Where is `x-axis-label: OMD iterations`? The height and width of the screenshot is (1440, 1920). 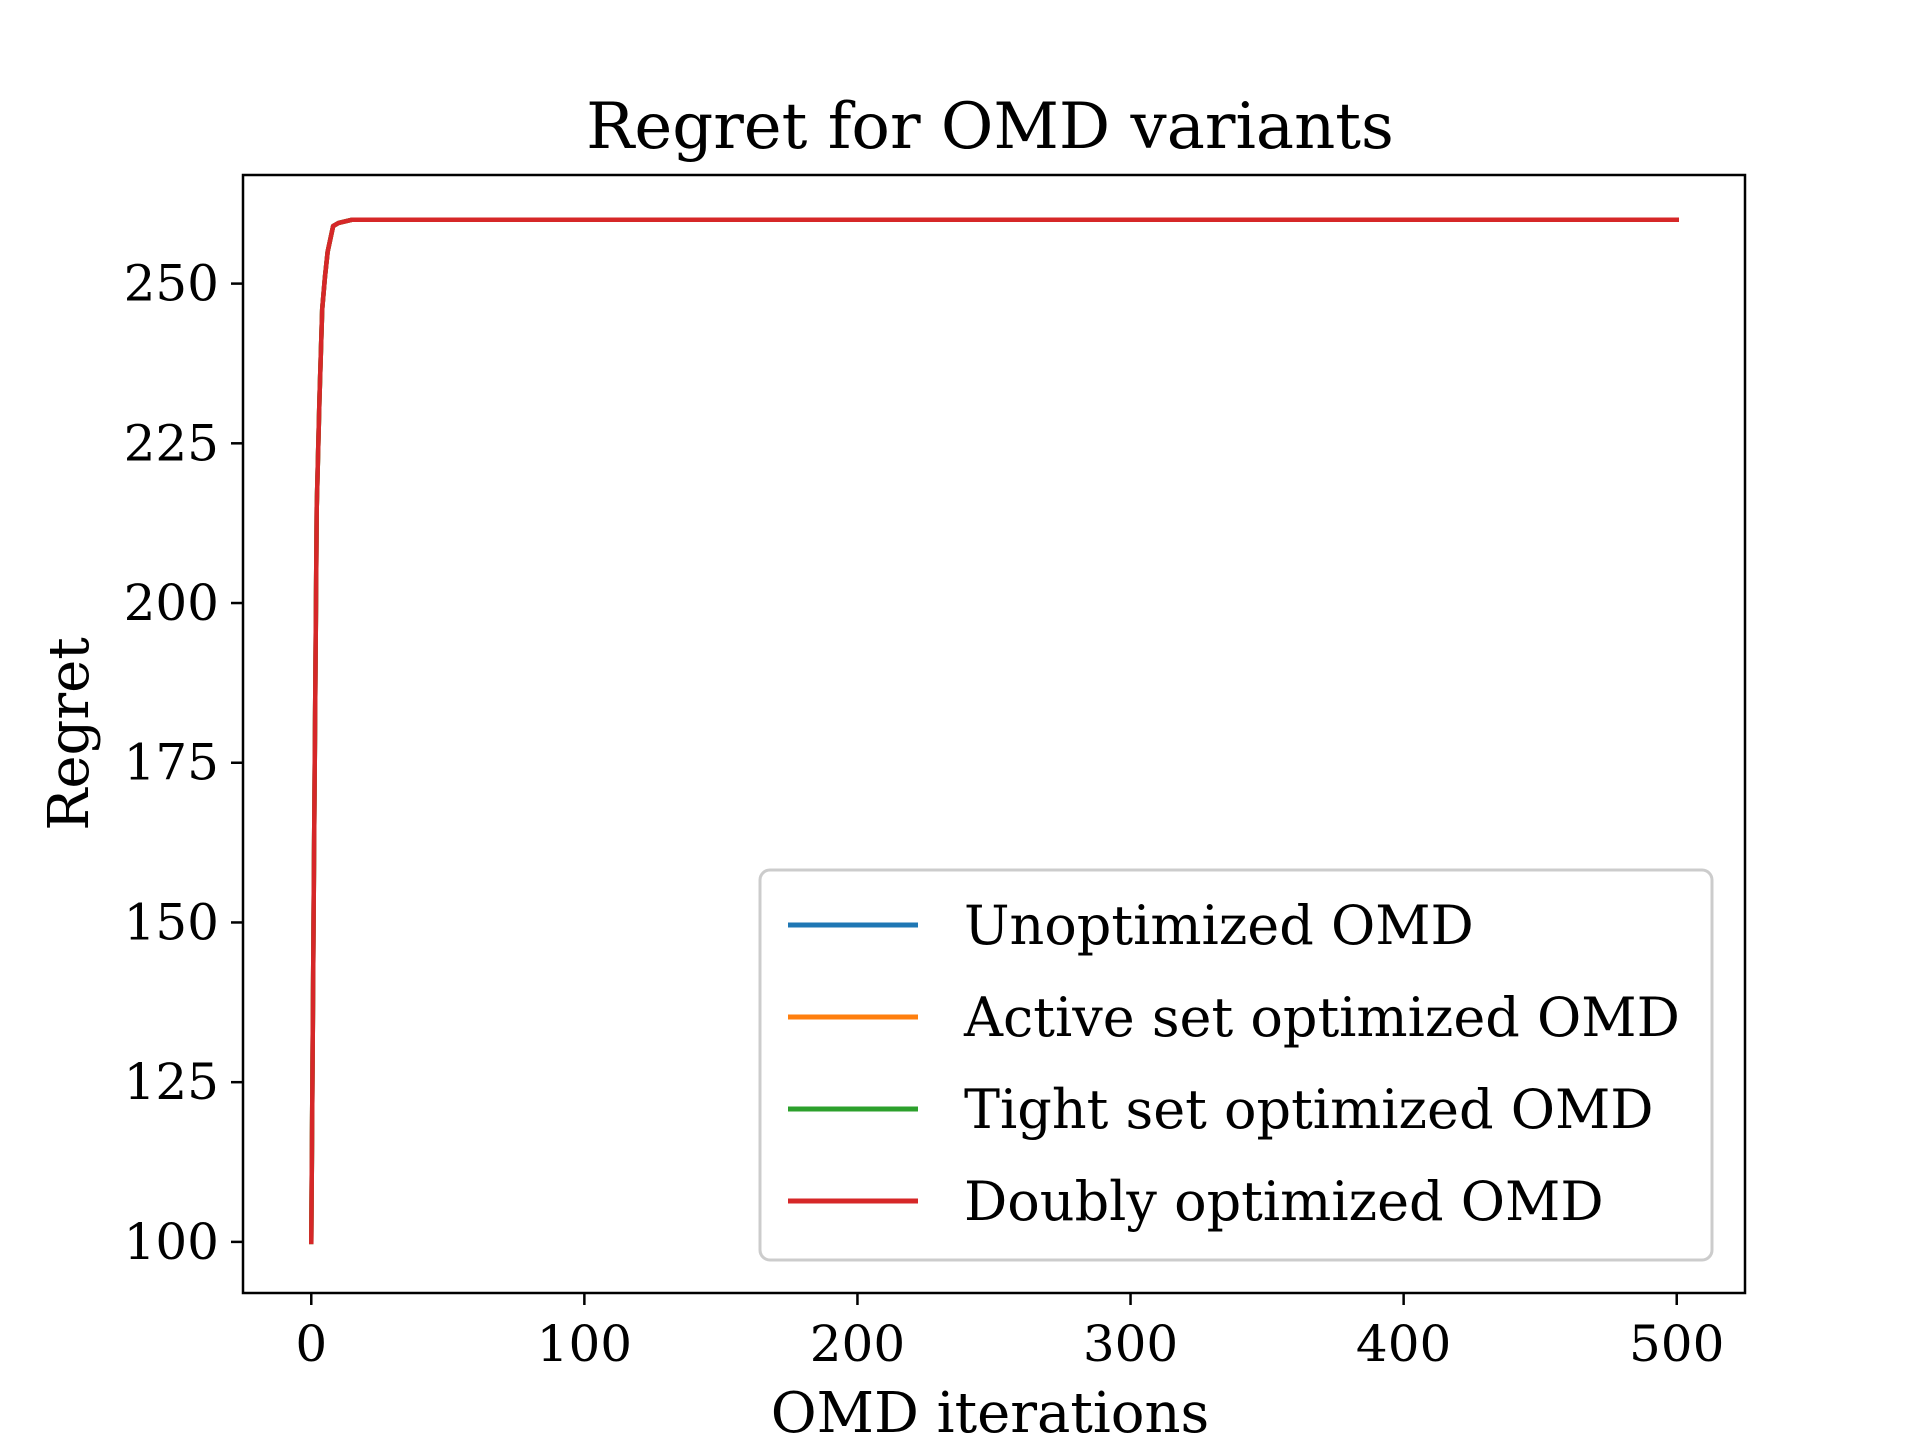
x-axis-label: OMD iterations is located at coordinates (990, 1410).